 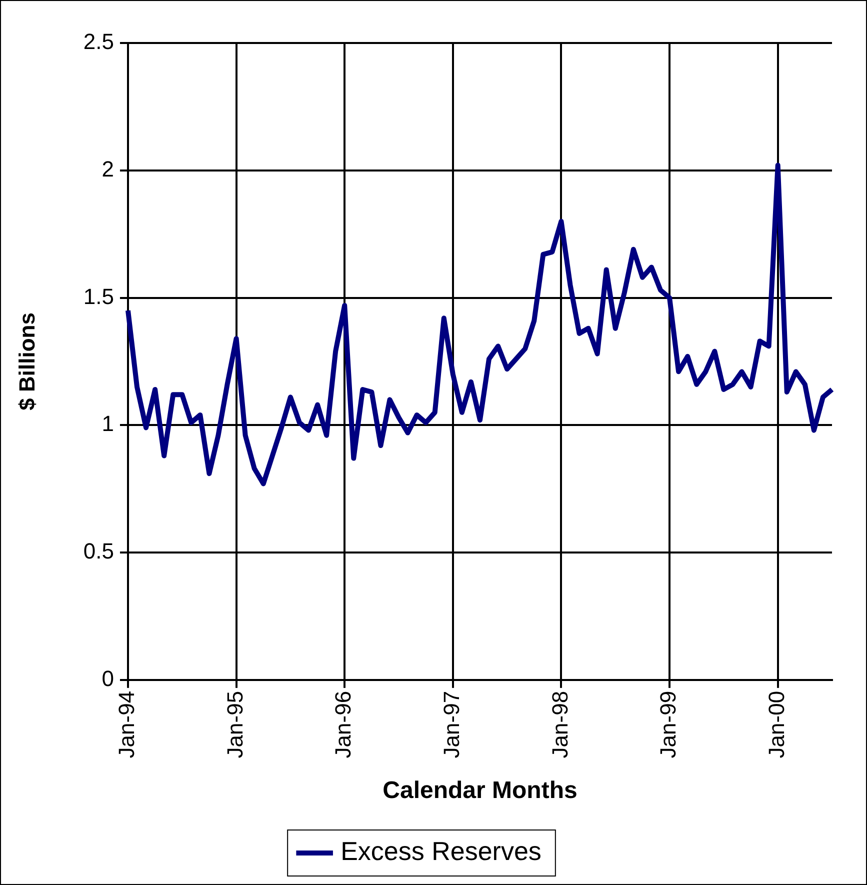 I want to click on x-axis-title: Calendar Months, so click(x=480, y=790).